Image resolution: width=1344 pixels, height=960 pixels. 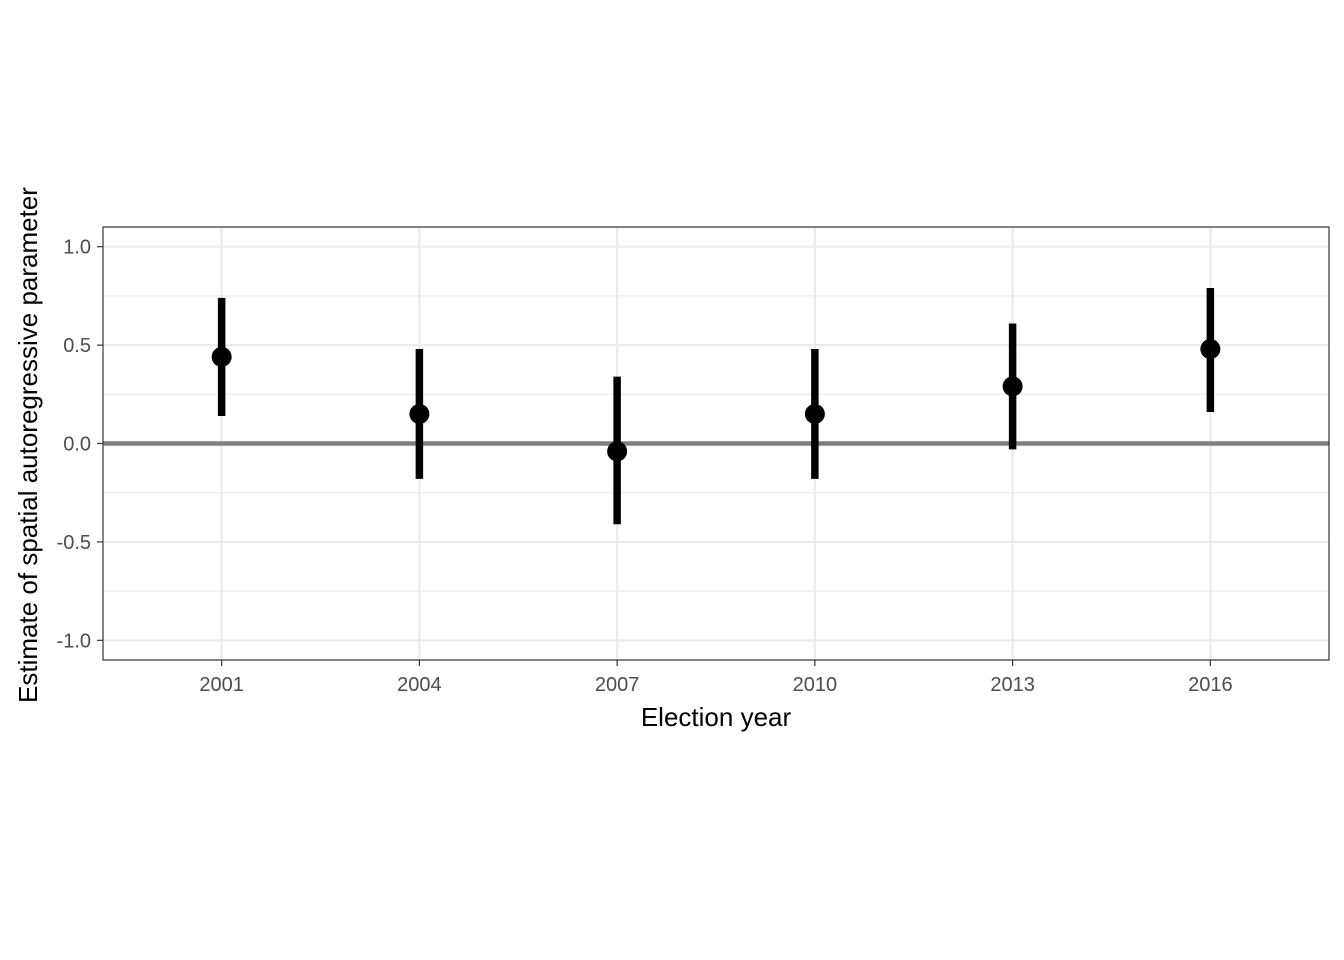 What do you see at coordinates (77, 445) in the screenshot?
I see `y-tick-label: 0.0` at bounding box center [77, 445].